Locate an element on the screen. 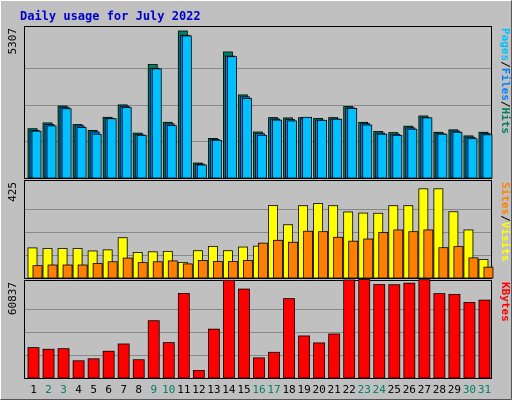 This screenshot has width=512, height=405. x-tick-label-22: 22 is located at coordinates (349, 389).